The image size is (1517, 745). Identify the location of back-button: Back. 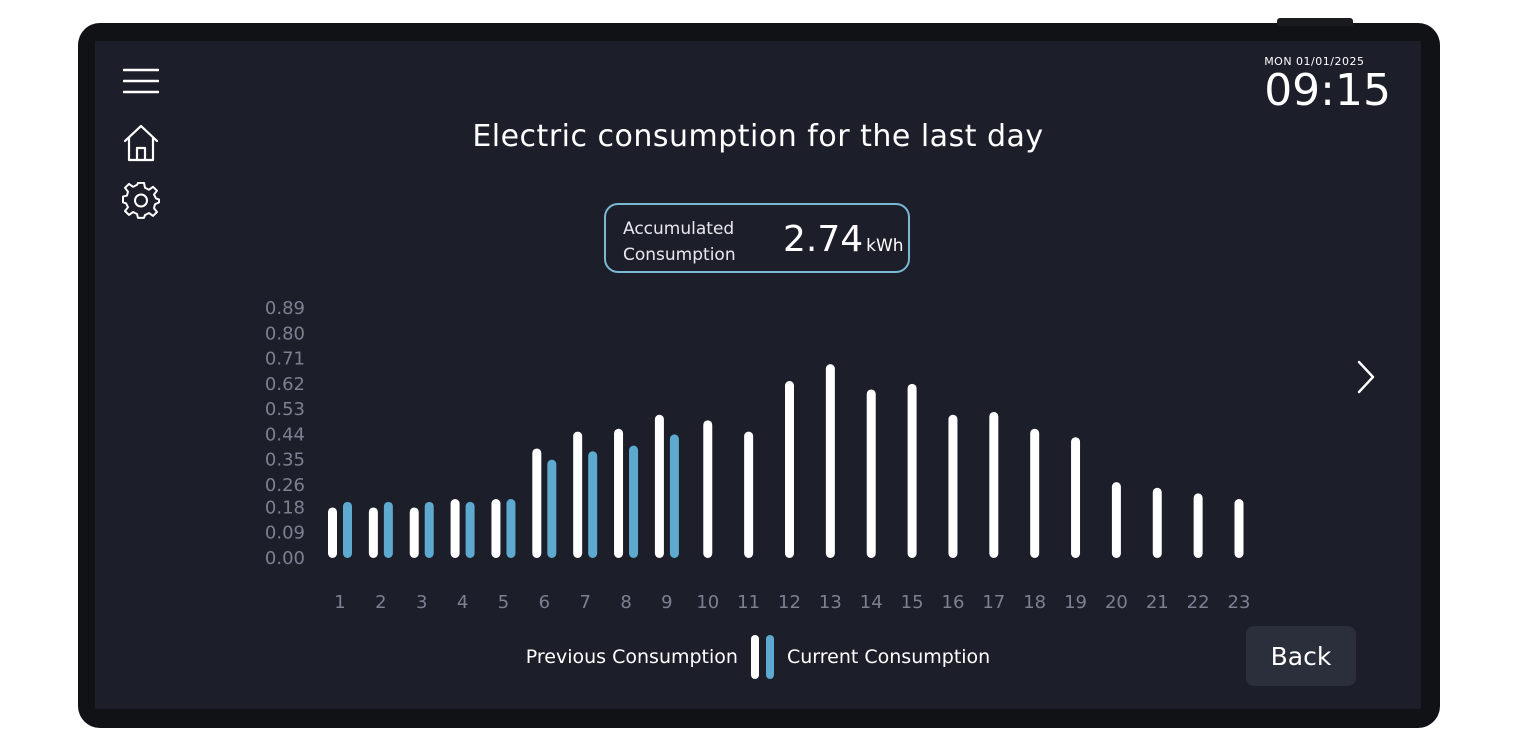
(1301, 656).